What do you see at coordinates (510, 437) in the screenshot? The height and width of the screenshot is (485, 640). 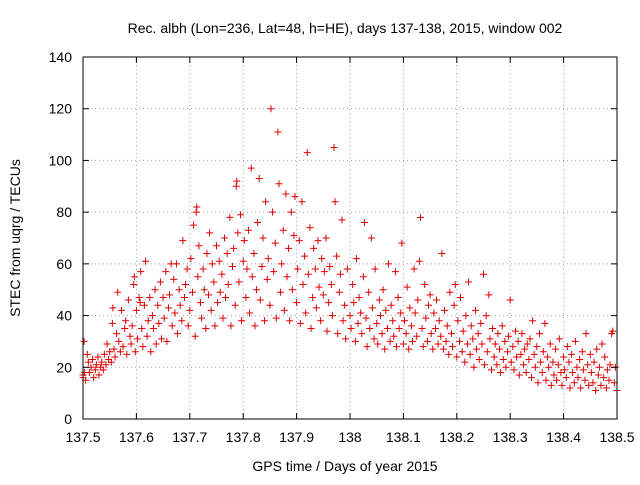 I see `x-tick-label: 138.3` at bounding box center [510, 437].